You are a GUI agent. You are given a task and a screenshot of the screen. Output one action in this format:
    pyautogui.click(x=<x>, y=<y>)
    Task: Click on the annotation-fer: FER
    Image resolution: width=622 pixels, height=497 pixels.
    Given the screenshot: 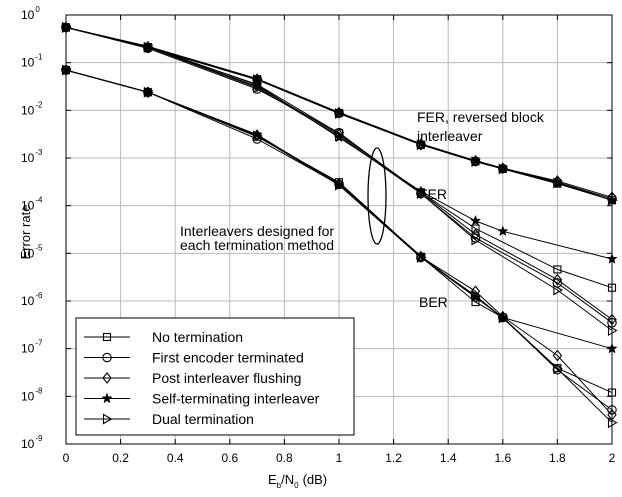 What is the action you would take?
    pyautogui.click(x=433, y=194)
    